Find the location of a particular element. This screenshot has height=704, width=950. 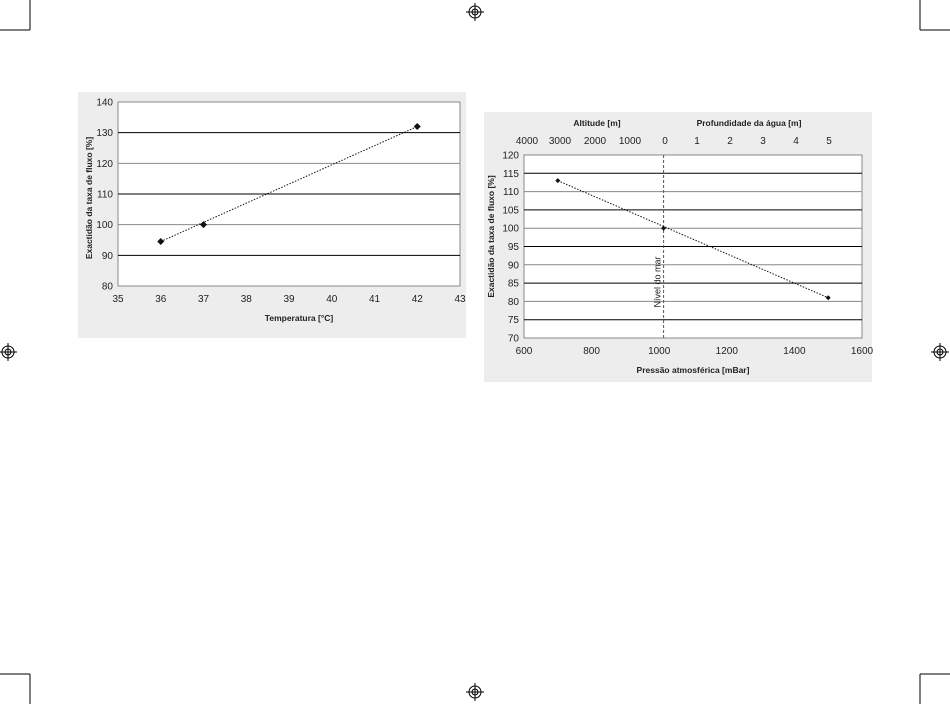

y-tick-label: 115 is located at coordinates (511, 174).